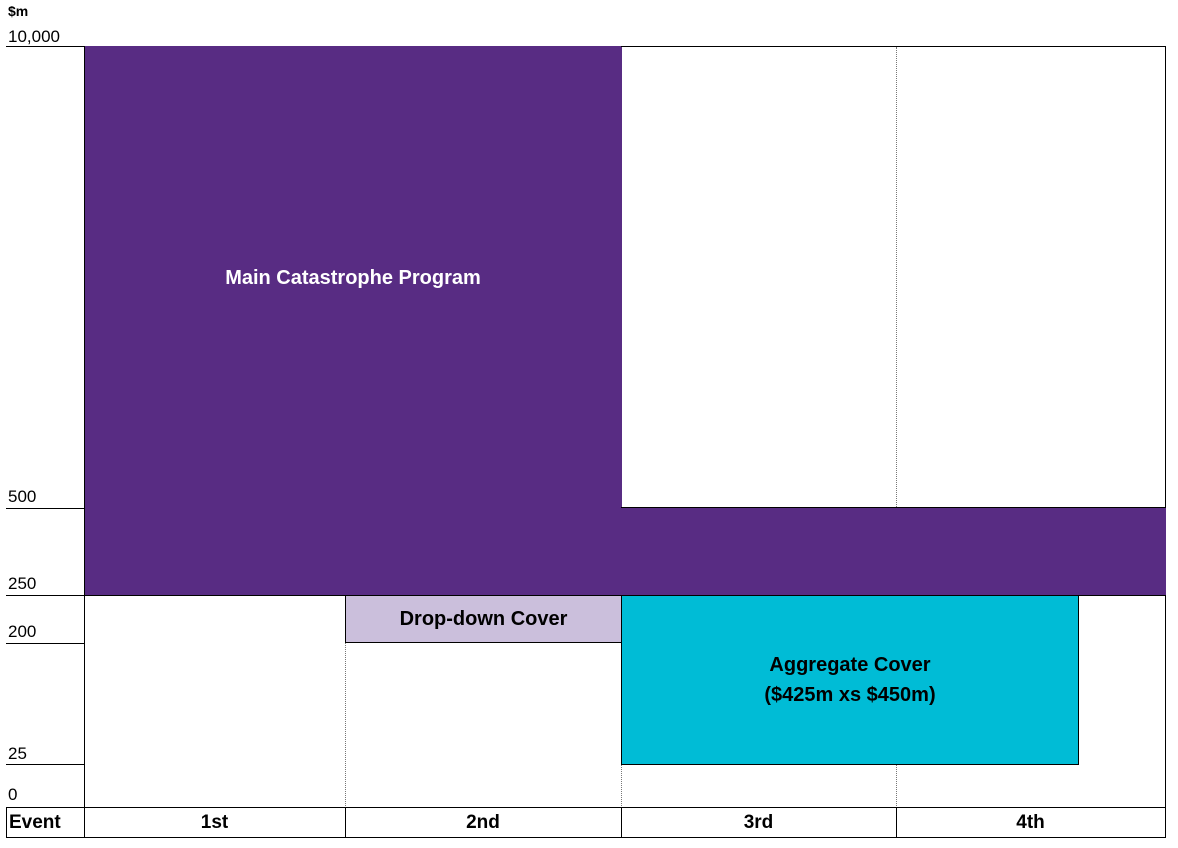  Describe the element at coordinates (18, 11) in the screenshot. I see `unit-label: $m` at that location.